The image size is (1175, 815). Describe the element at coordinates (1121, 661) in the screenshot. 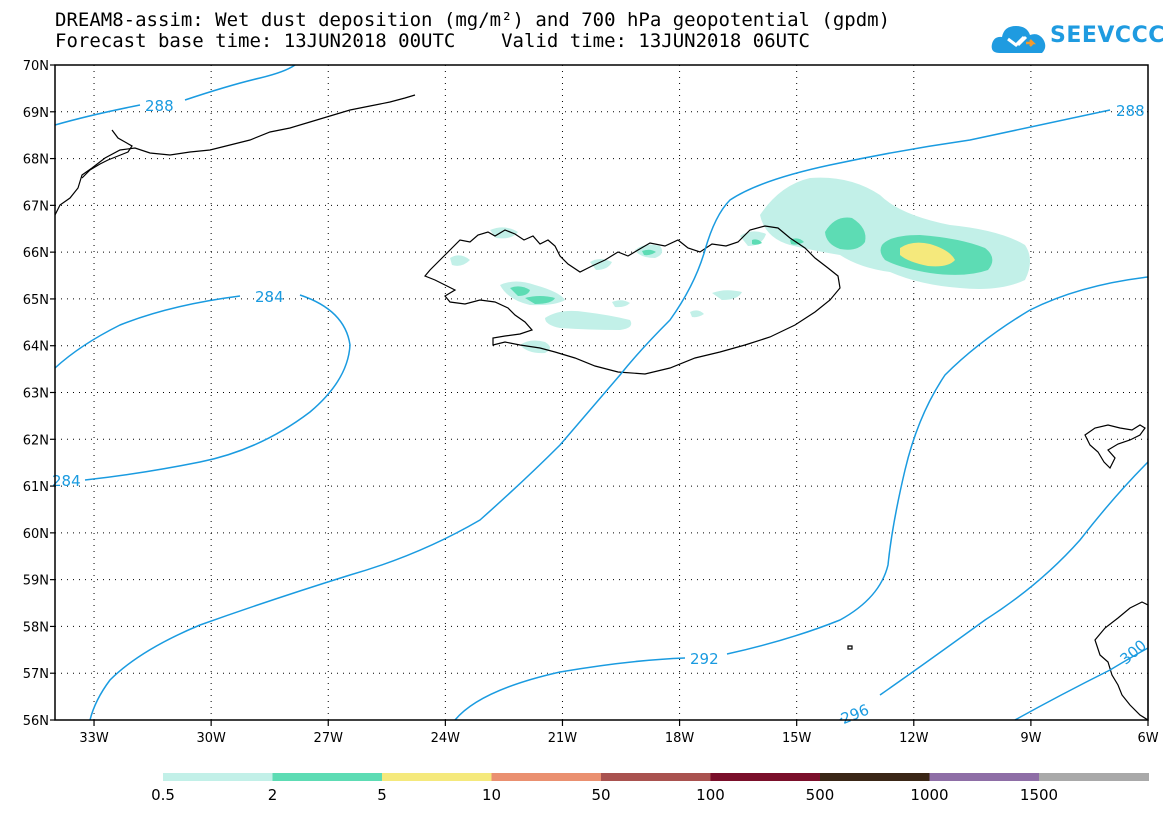

I see `scotland-coastline` at that location.